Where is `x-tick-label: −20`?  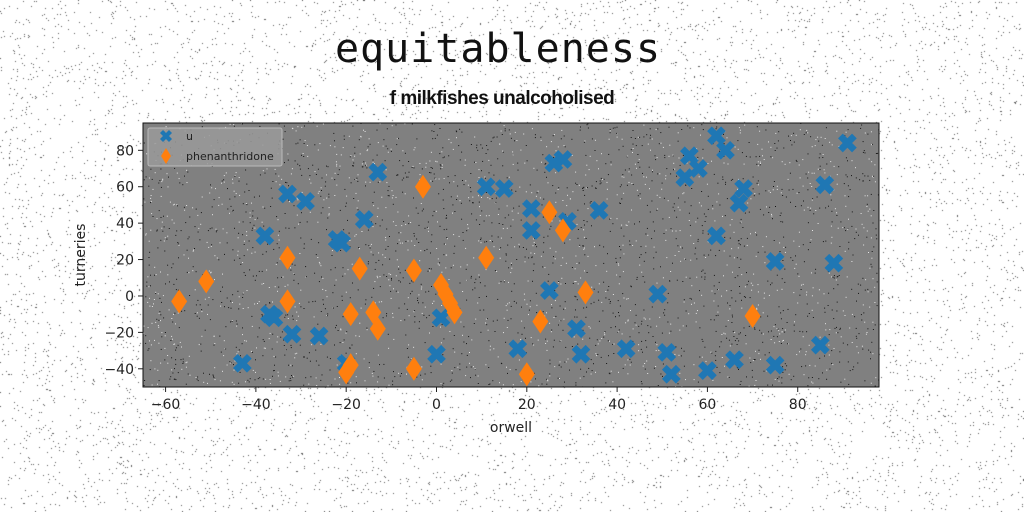 x-tick-label: −20 is located at coordinates (346, 405).